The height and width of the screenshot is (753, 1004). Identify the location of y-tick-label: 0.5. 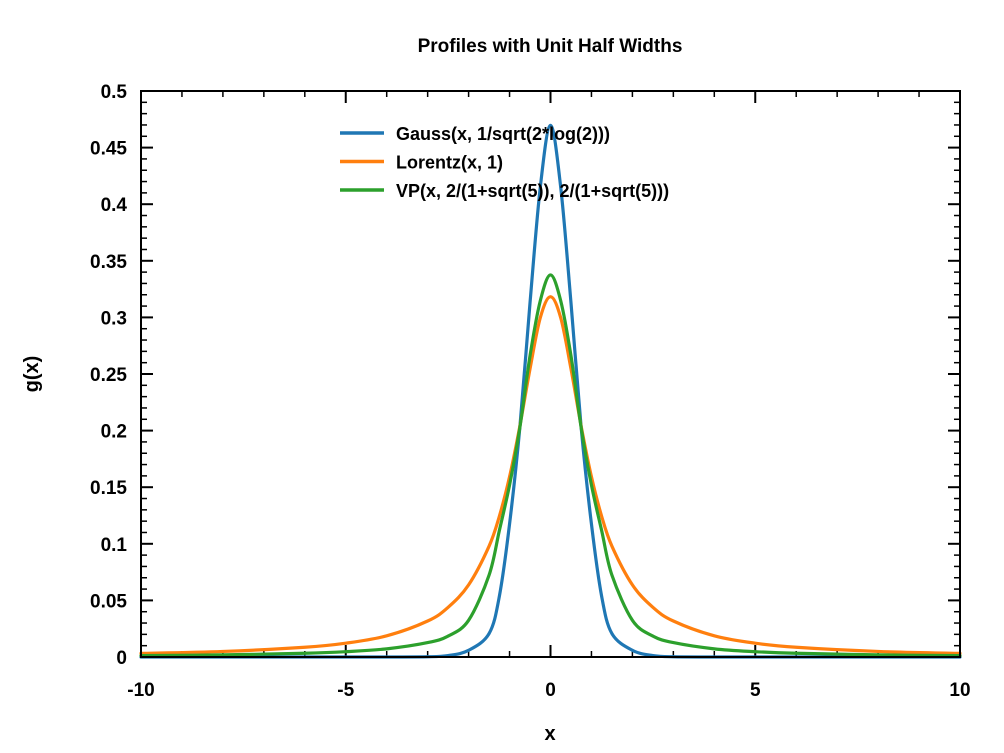
(114, 92).